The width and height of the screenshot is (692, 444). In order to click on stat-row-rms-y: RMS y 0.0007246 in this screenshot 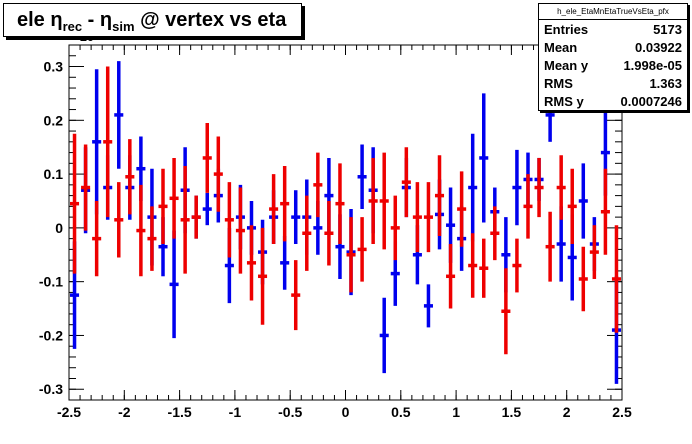, I will do `click(613, 102)`.